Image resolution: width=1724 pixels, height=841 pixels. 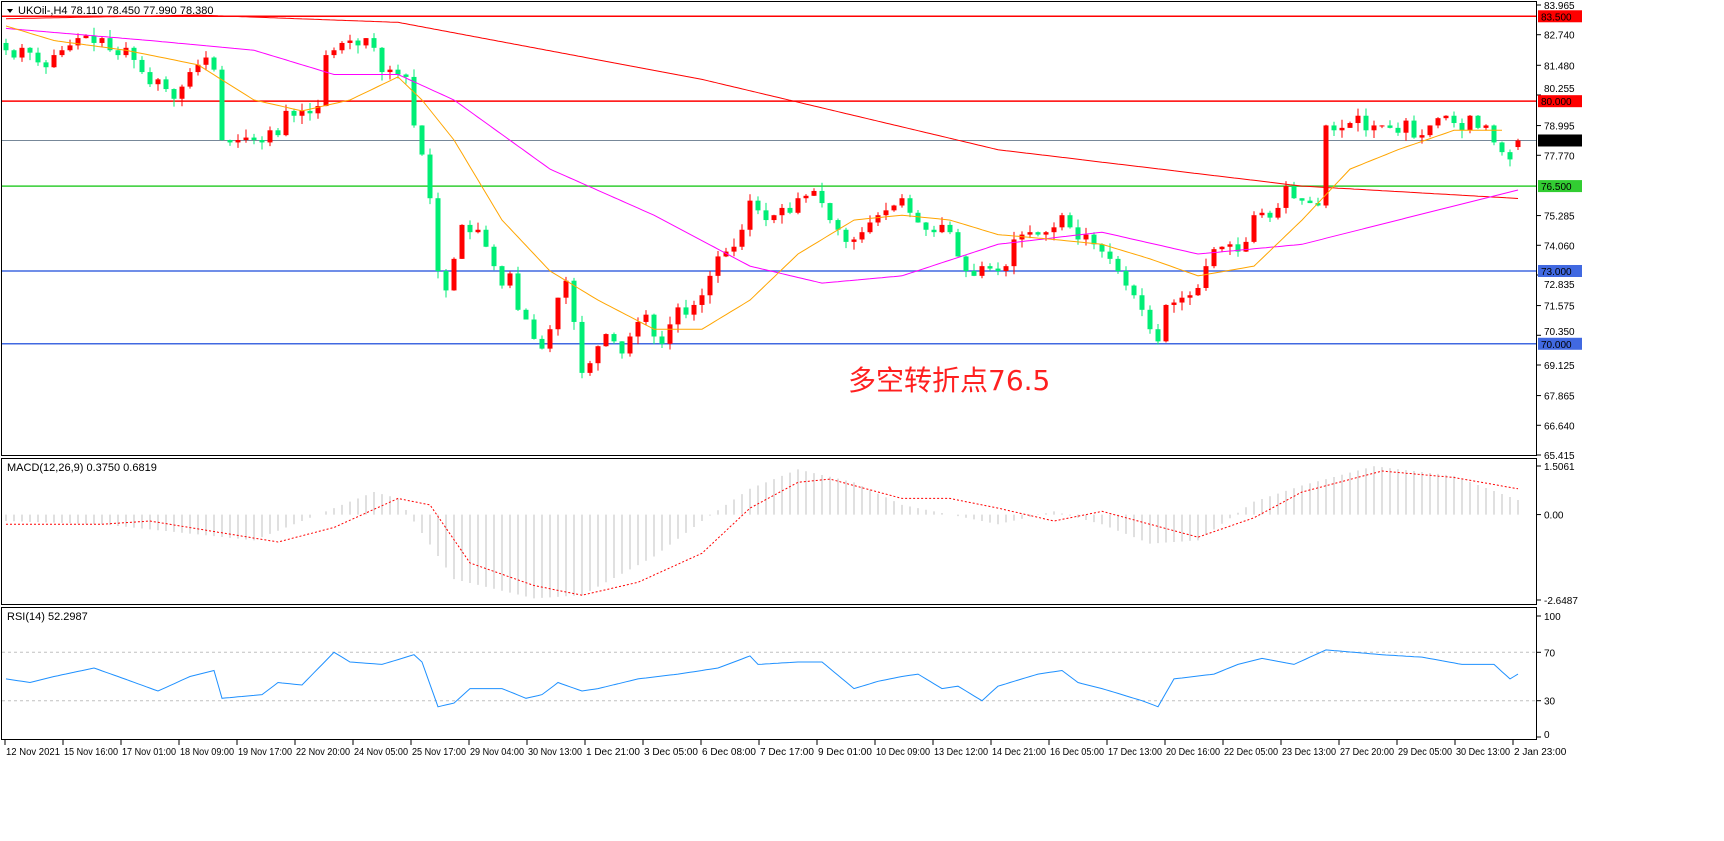 I want to click on price-tick-label: 67.865, so click(x=1559, y=397).